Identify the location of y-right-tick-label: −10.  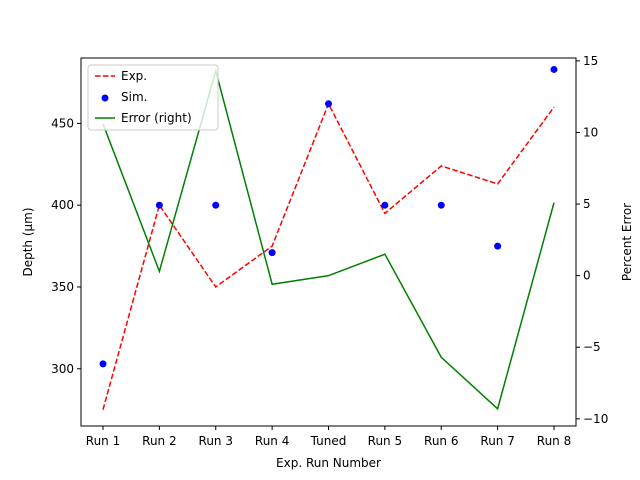
(595, 419).